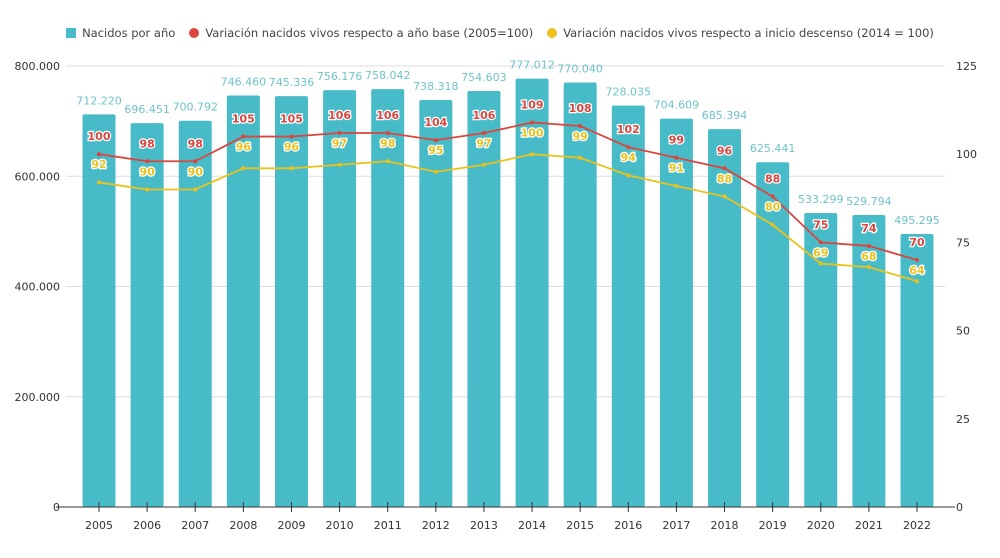  I want to click on legend-item-births: Nacidos por año, so click(120, 33).